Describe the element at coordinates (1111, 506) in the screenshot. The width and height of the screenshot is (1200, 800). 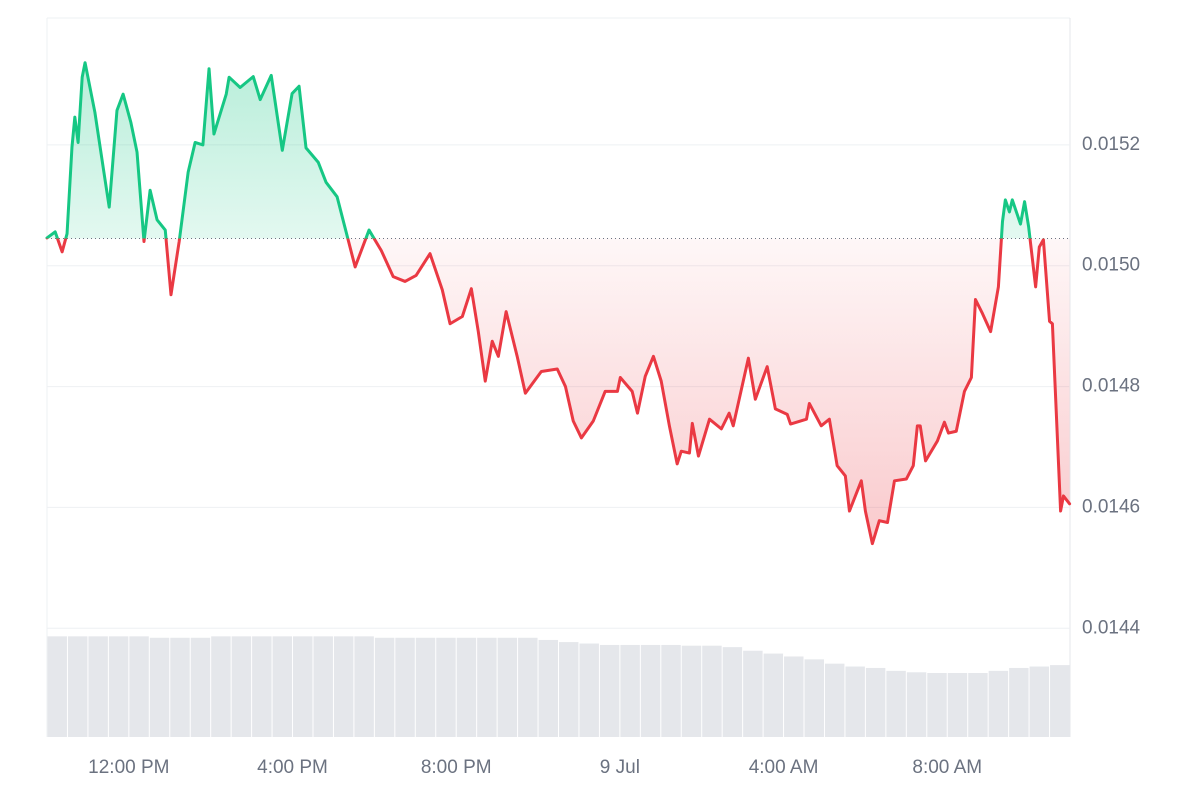
I see `y-tick-label: 0.0146` at that location.